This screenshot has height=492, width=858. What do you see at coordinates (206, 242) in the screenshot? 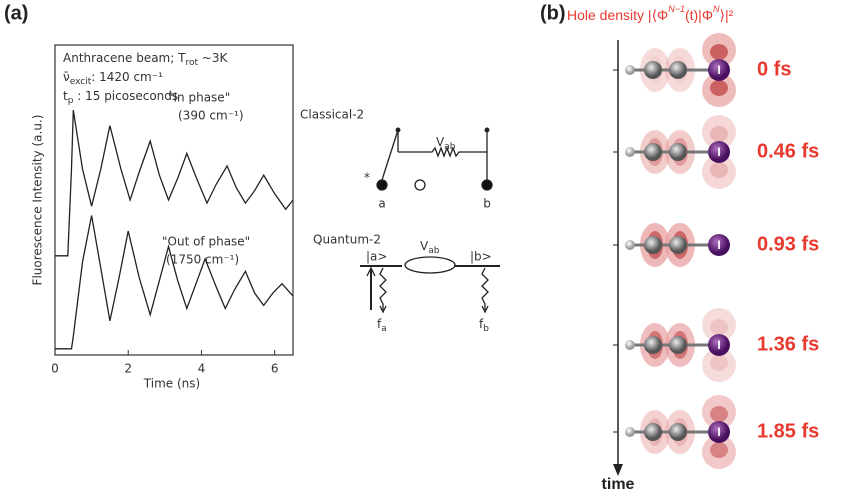
I see `trace-annotation: "Out of phase"` at bounding box center [206, 242].